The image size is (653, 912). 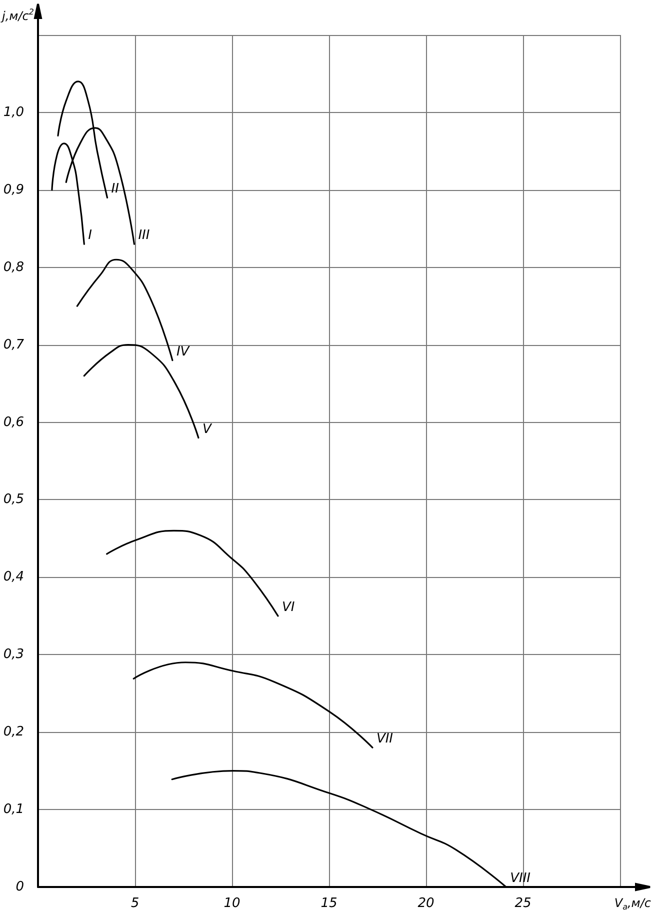 What do you see at coordinates (232, 903) in the screenshot?
I see `x-tick-label: 10` at bounding box center [232, 903].